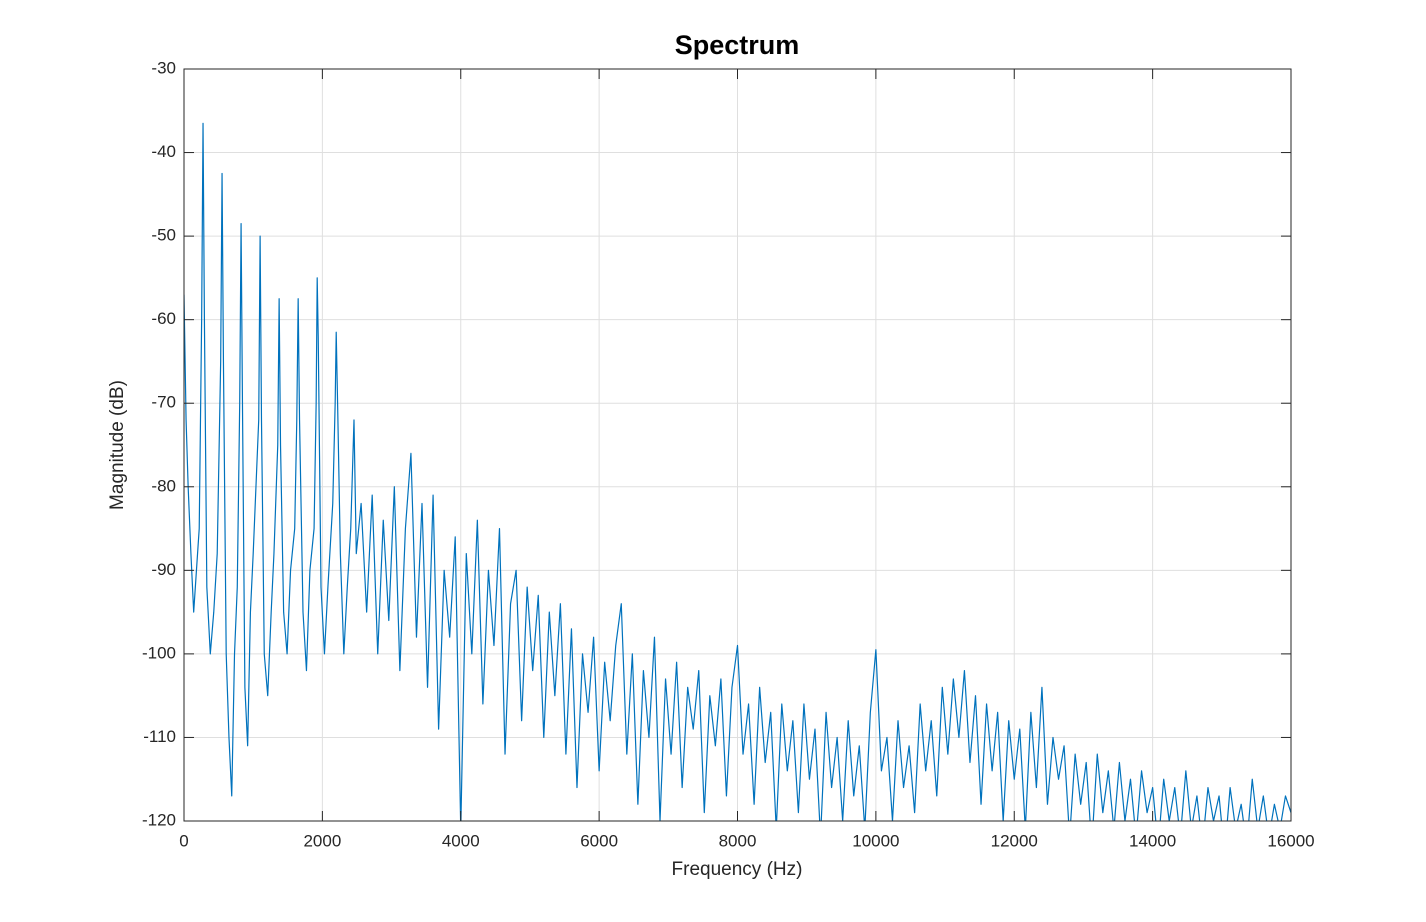 Image resolution: width=1426 pixels, height=922 pixels. I want to click on y-tick-label: -90, so click(163, 569).